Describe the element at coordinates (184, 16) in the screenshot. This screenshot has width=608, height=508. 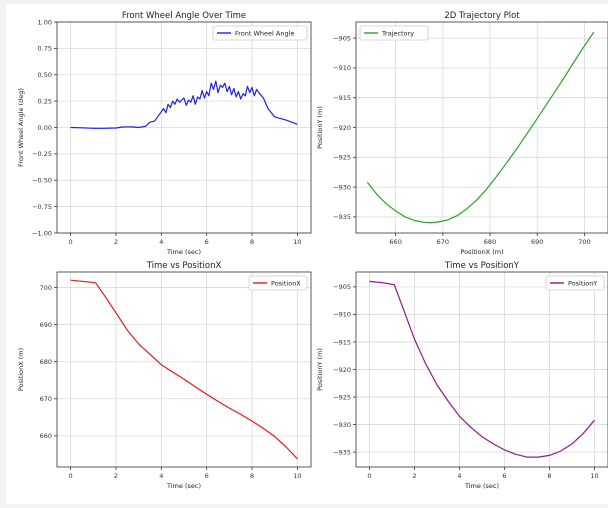
I see `chart1-title: Front Wheel Angle Over Time` at that location.